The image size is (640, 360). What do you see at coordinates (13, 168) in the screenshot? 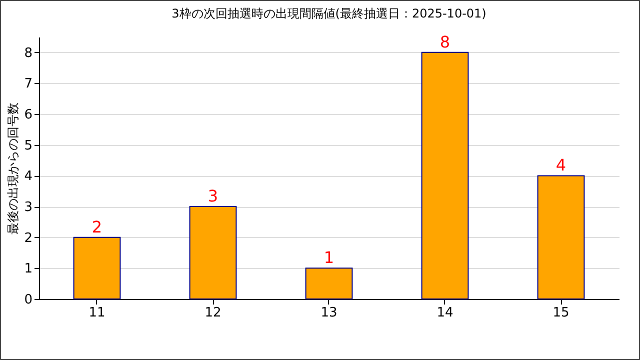
I see `y-axis-title: 最後の出現からの回号数` at bounding box center [13, 168].